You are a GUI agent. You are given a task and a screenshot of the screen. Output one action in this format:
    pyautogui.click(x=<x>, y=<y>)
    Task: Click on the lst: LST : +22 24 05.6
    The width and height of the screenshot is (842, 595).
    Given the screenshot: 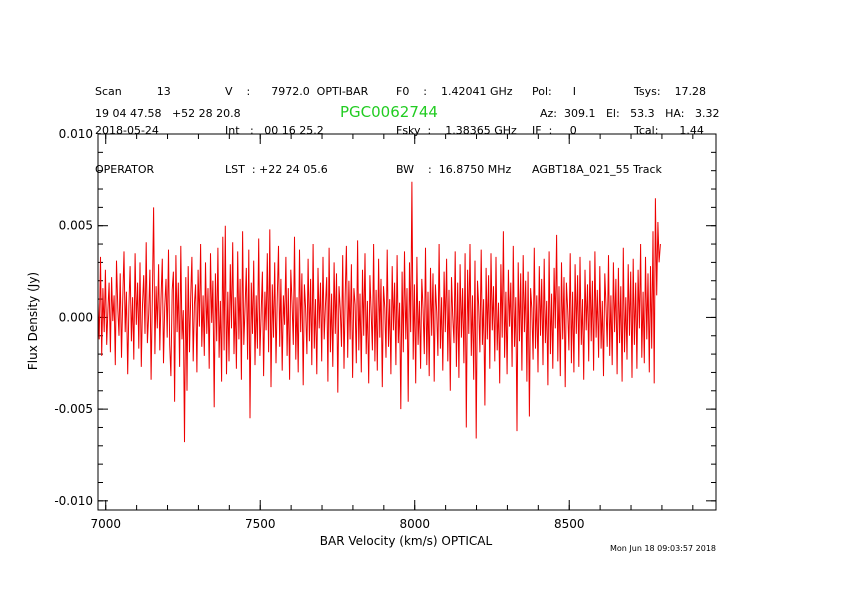 What is the action you would take?
    pyautogui.click(x=276, y=169)
    